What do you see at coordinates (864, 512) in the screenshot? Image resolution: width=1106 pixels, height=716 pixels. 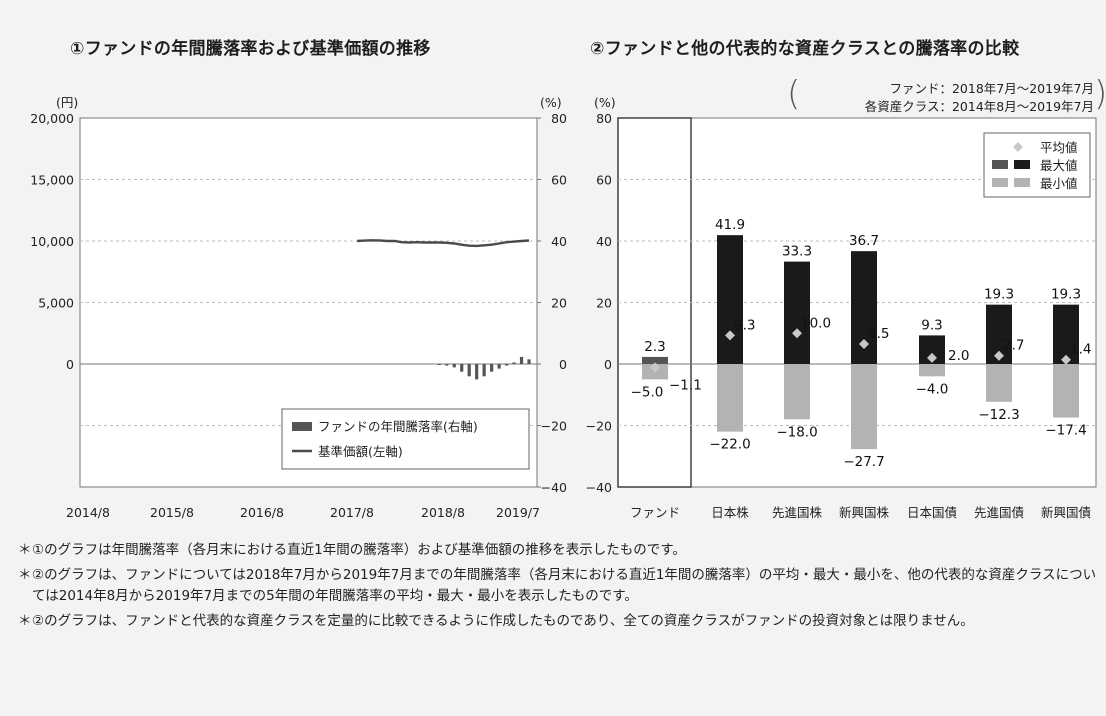 I see `chart2-category-label: 新興国株` at bounding box center [864, 512].